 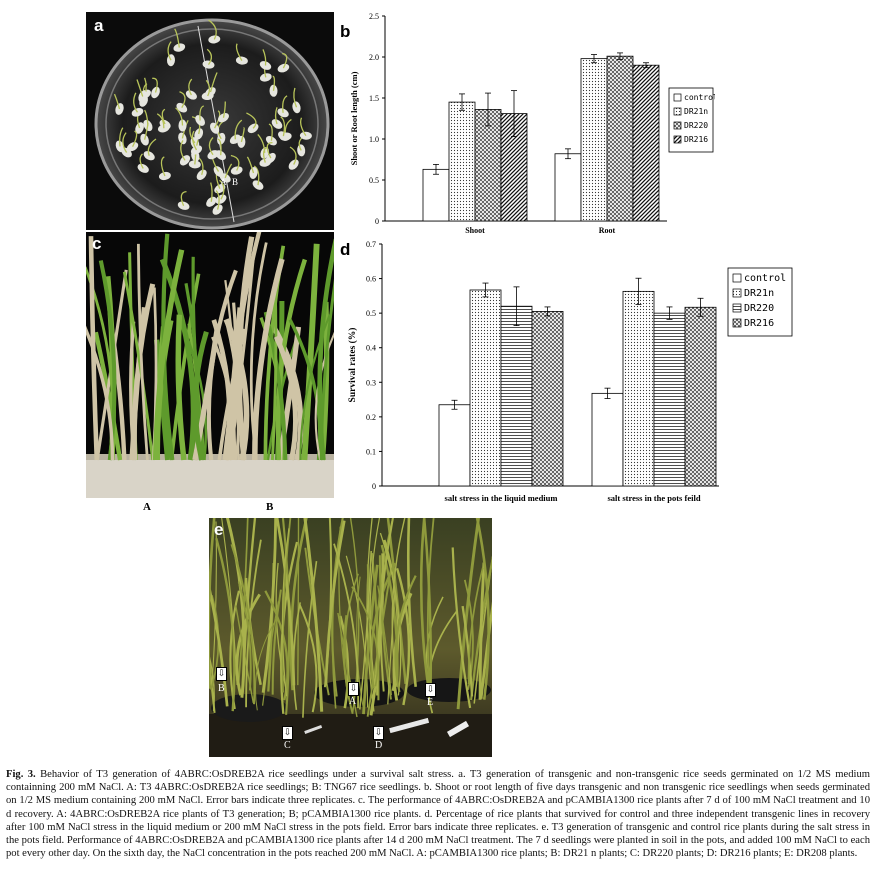 What do you see at coordinates (696, 111) in the screenshot?
I see `legend-label: DR21n` at bounding box center [696, 111].